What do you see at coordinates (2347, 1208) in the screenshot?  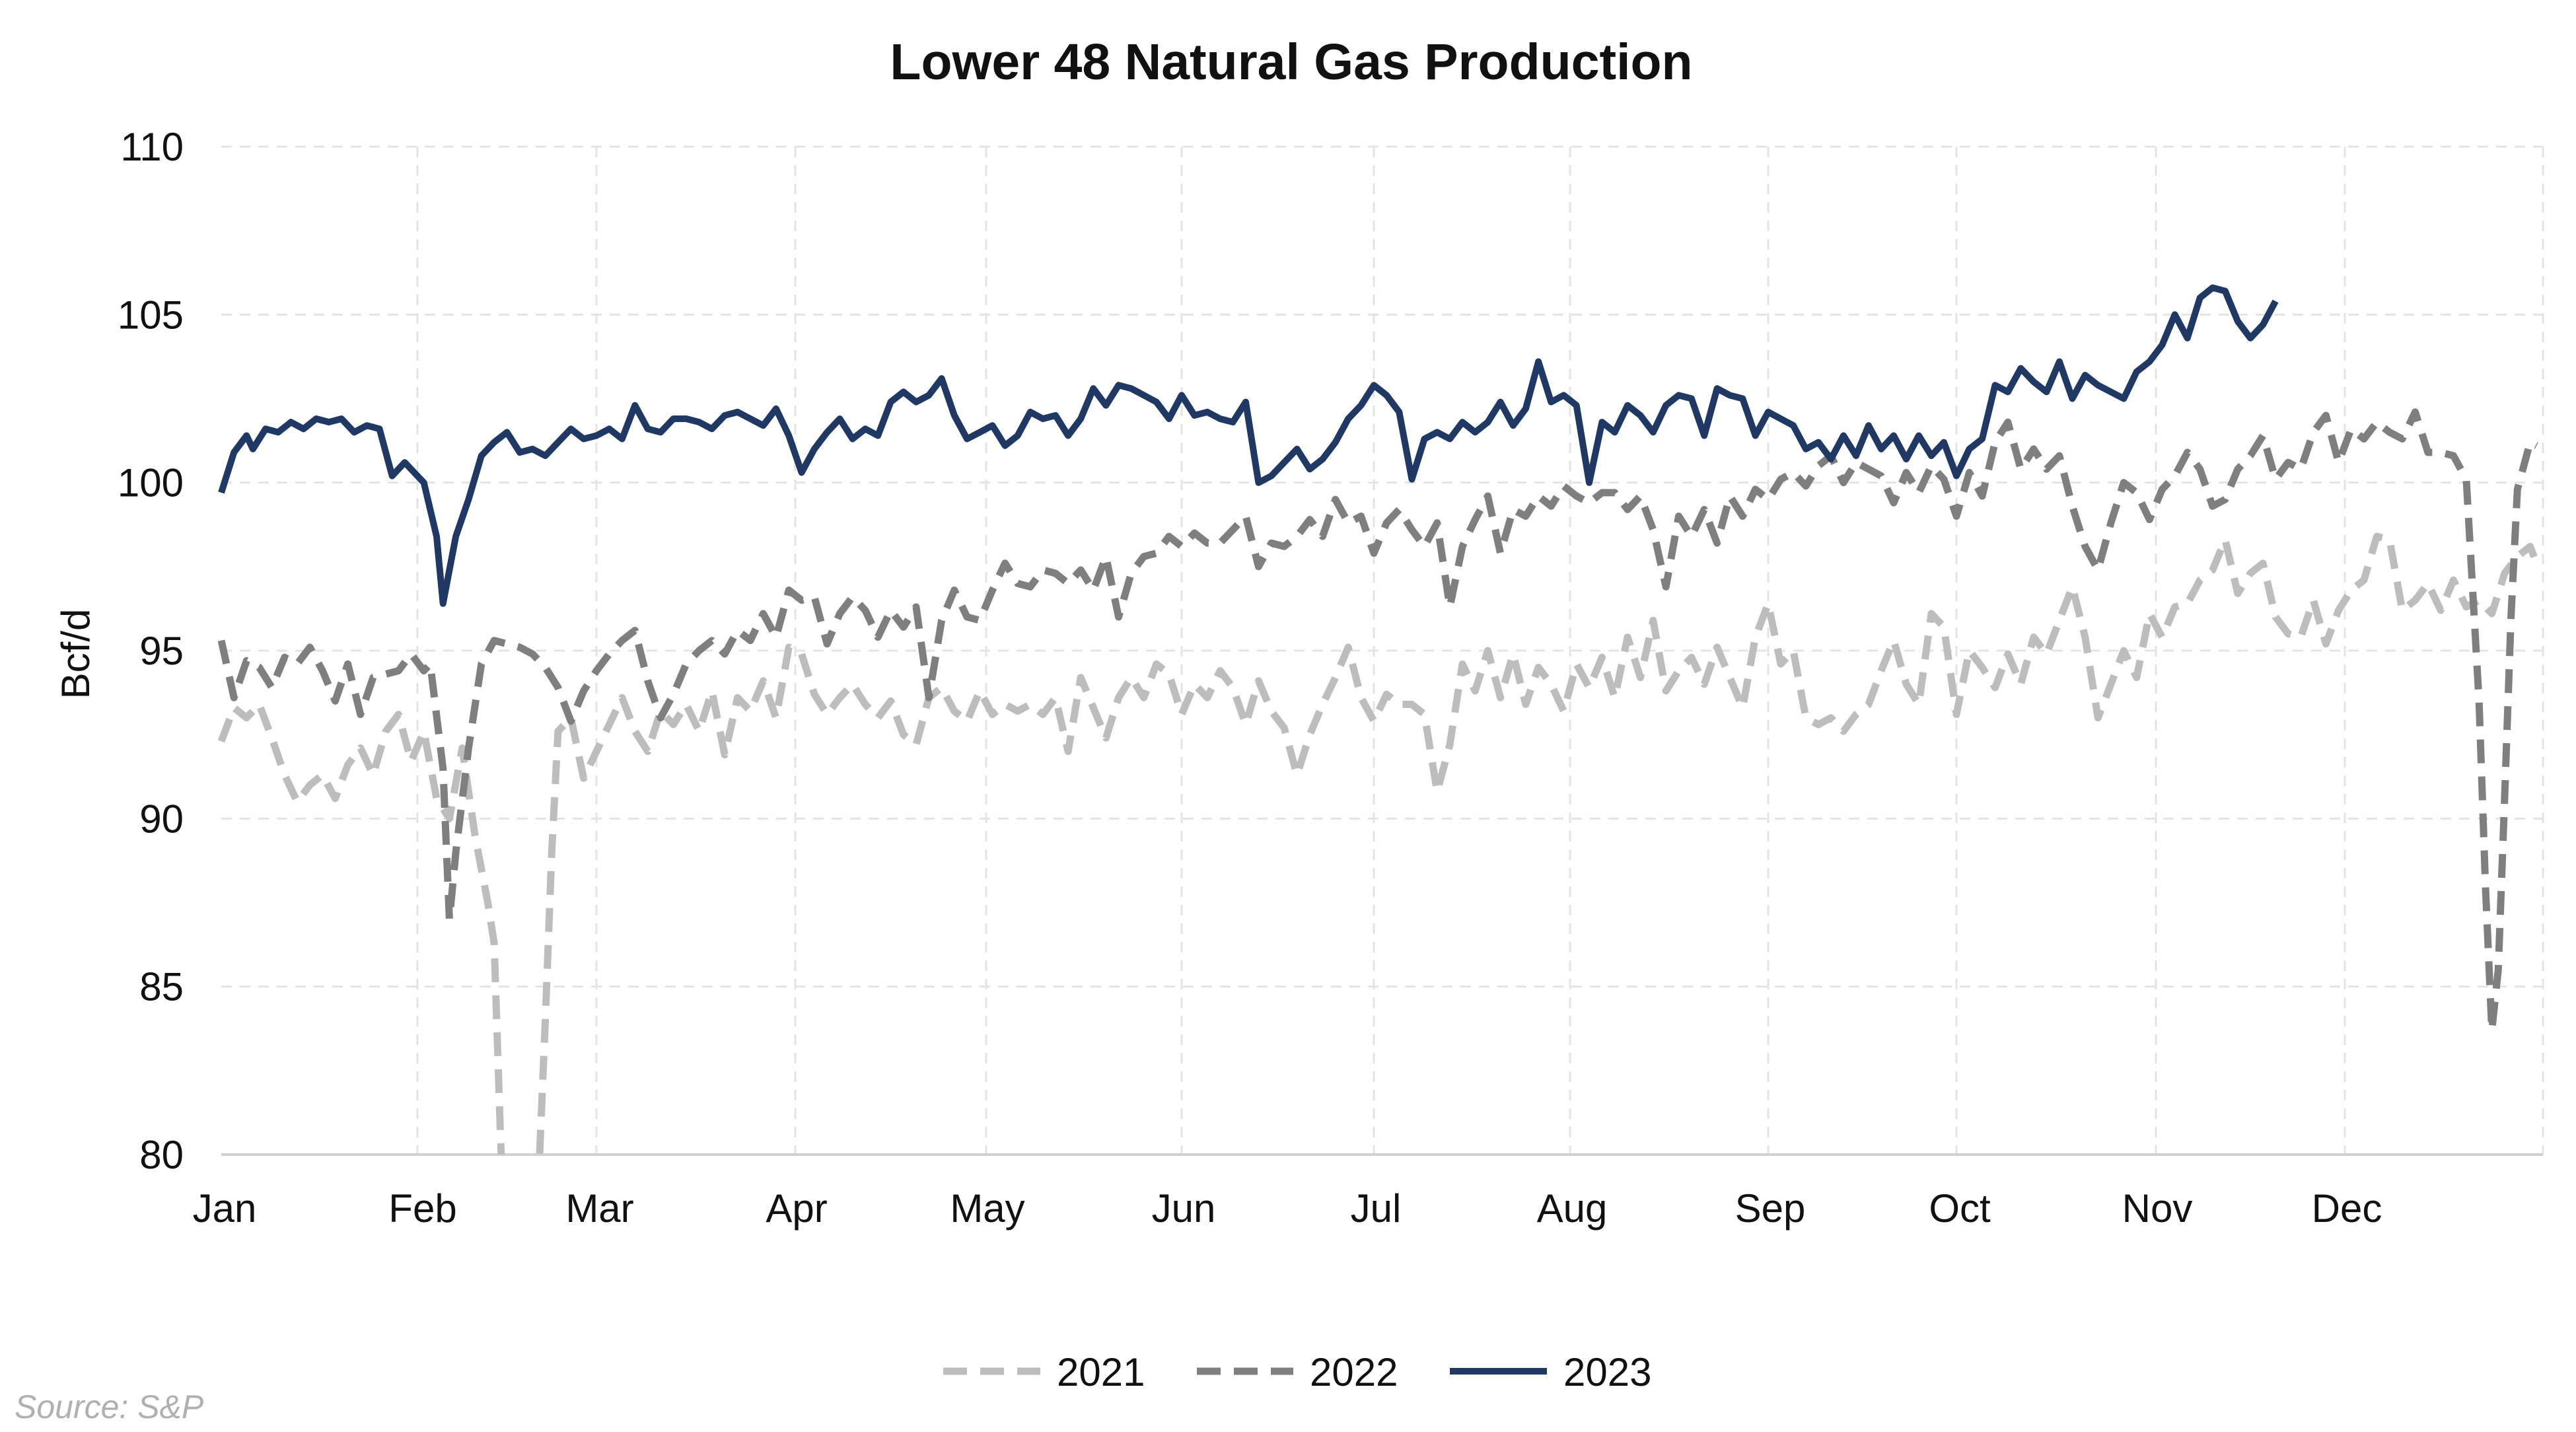 I see `x-tick-label: Dec` at bounding box center [2347, 1208].